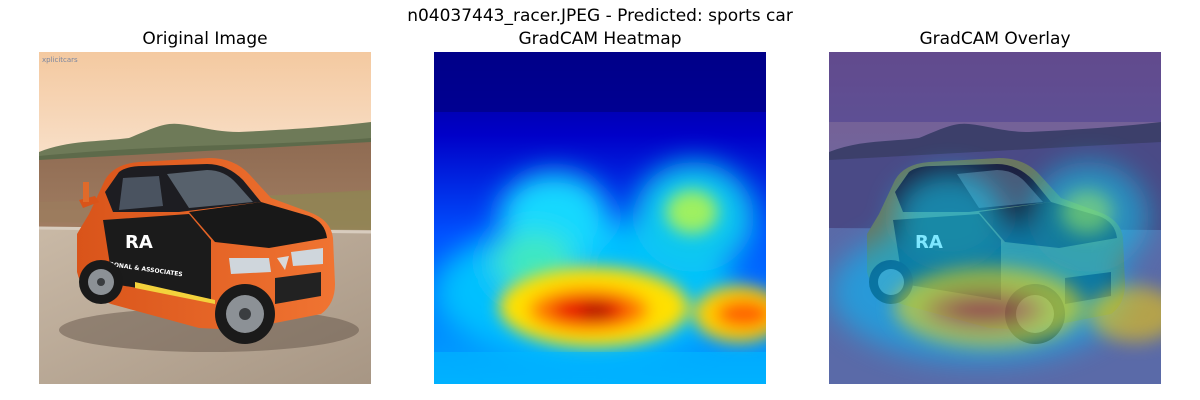  What do you see at coordinates (60, 60) in the screenshot?
I see `image-watermark: xplicitcars` at bounding box center [60, 60].